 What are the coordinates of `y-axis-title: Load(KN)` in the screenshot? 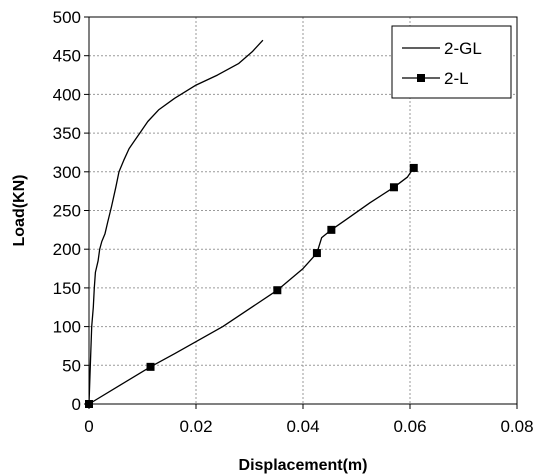 It's located at (19, 211).